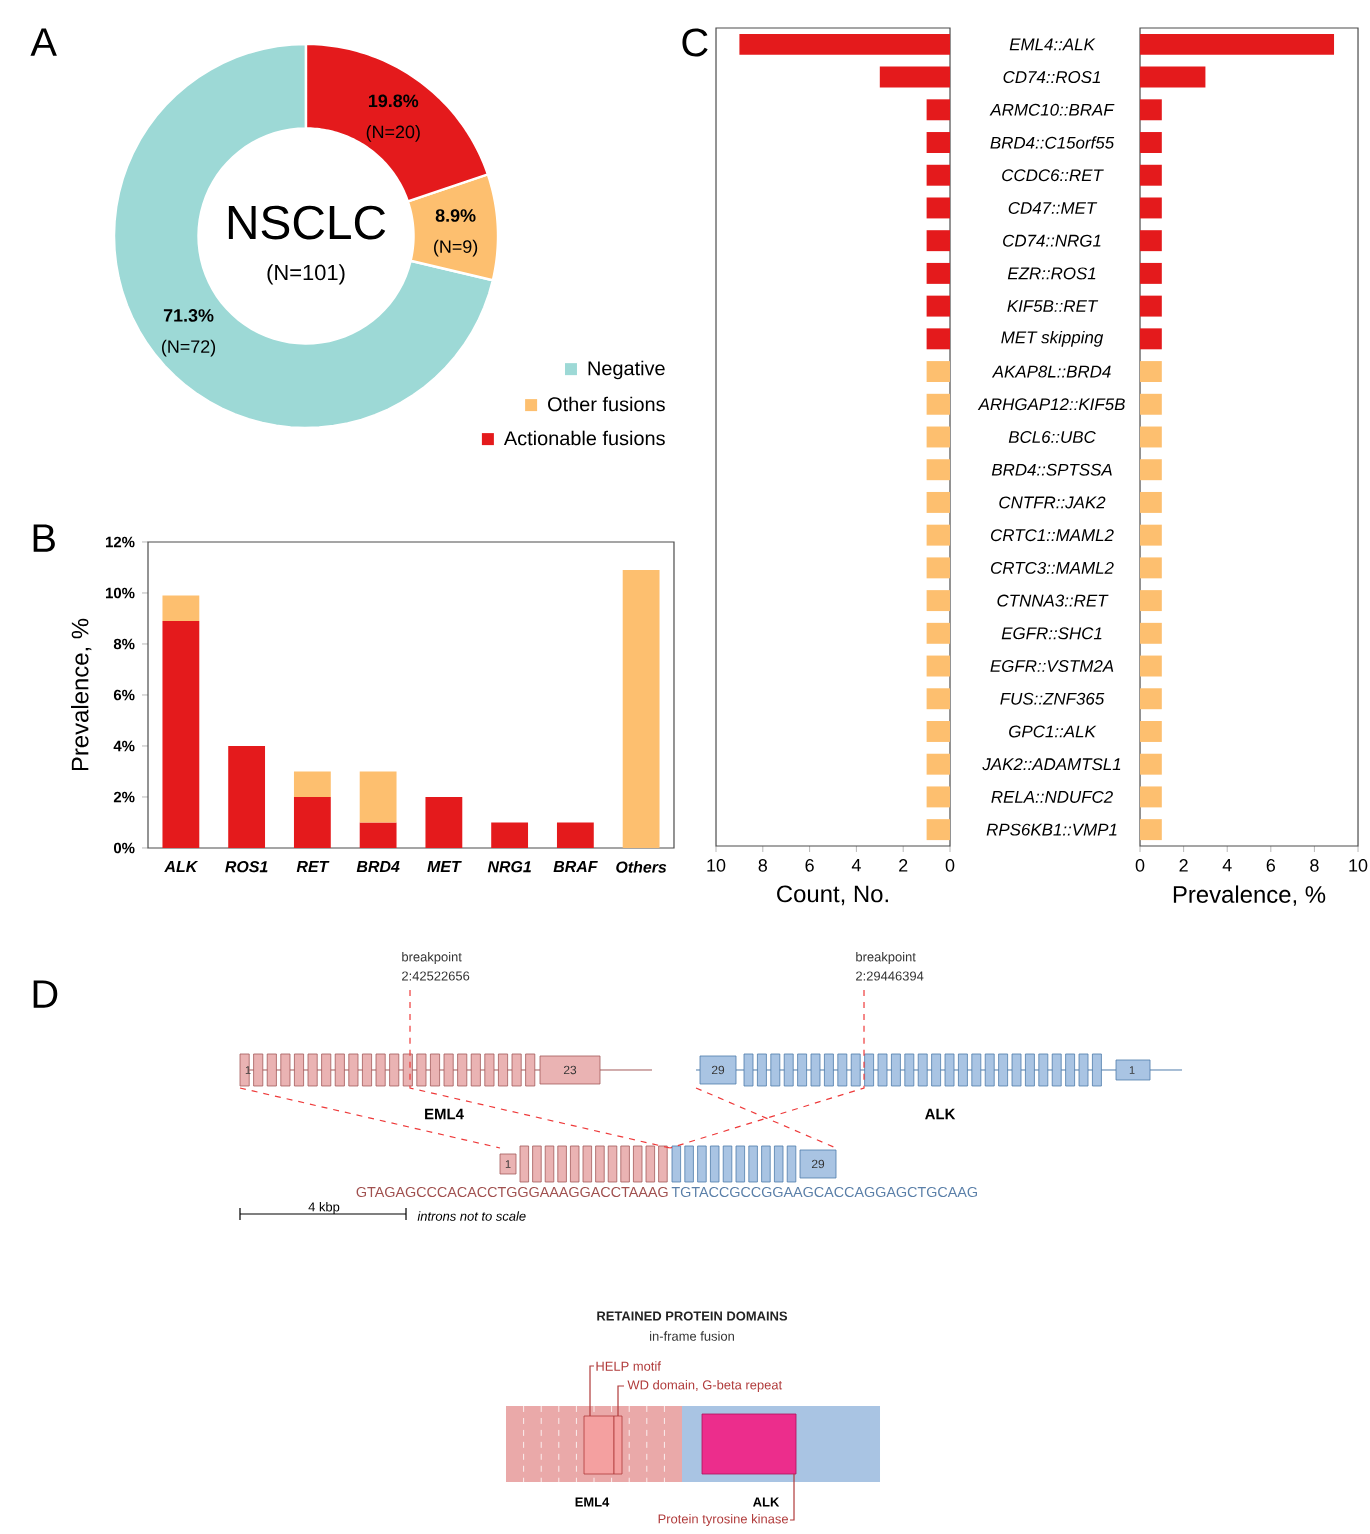 This screenshot has height=1534, width=1370. I want to click on y-tick-label: FUS::ZNF365, so click(1052, 698).